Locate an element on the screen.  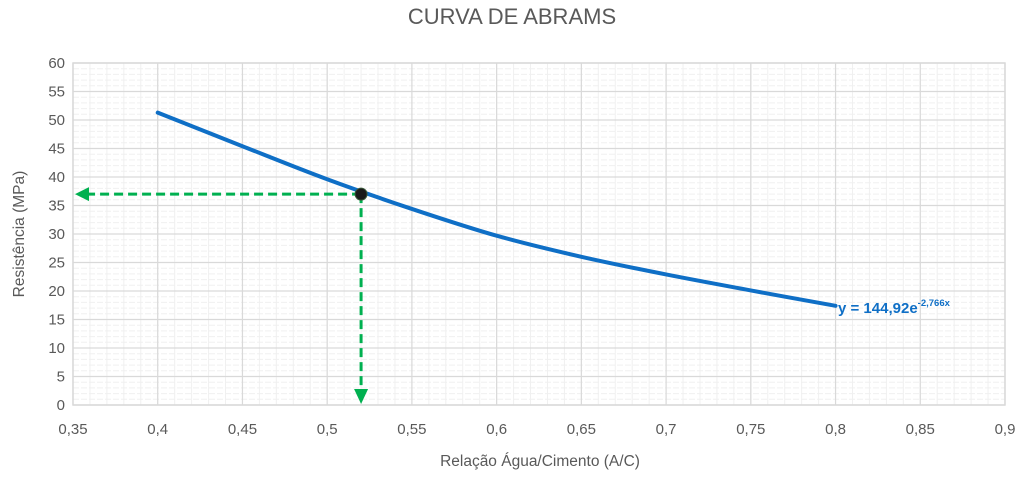
y-tick-label: 45 is located at coordinates (56, 149).